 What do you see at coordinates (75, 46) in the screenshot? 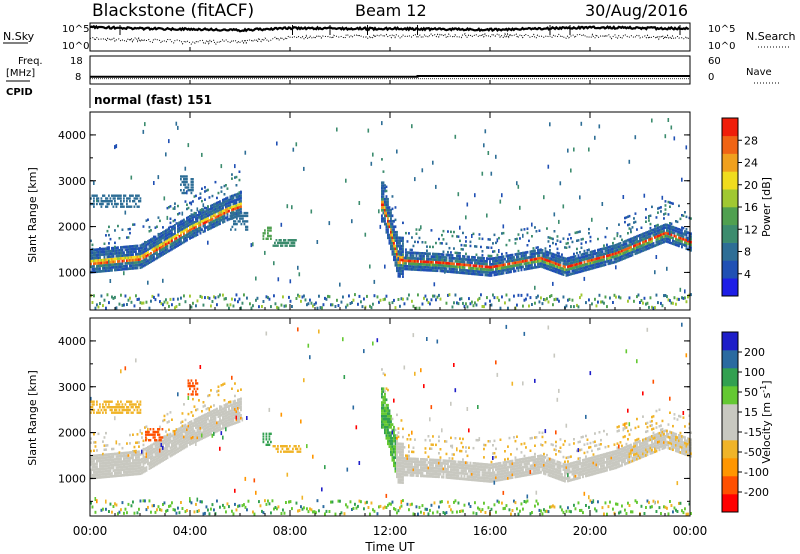
I see `noise-tick-left-bottom: 10^0` at bounding box center [75, 46].